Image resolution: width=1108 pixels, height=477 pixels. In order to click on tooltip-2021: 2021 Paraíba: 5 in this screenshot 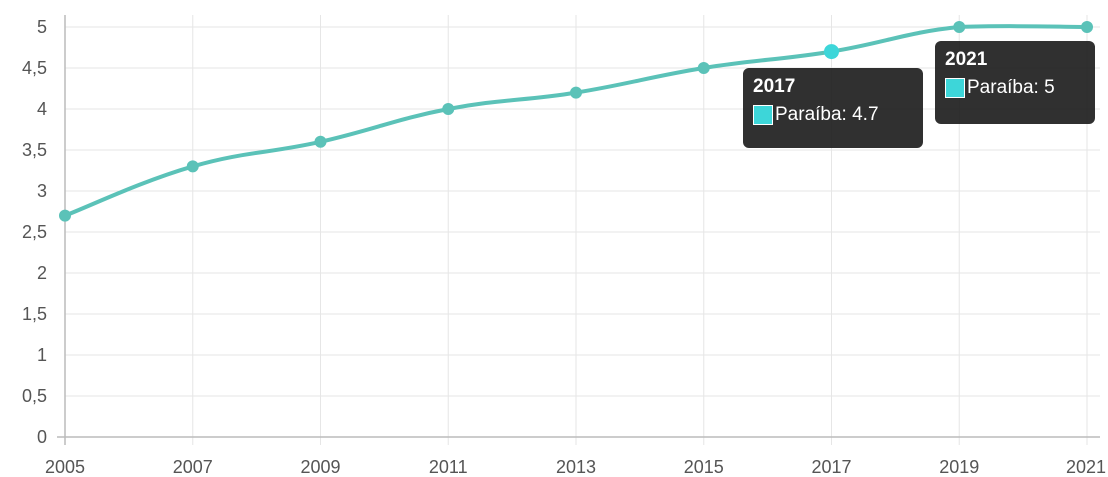, I will do `click(1015, 82)`.